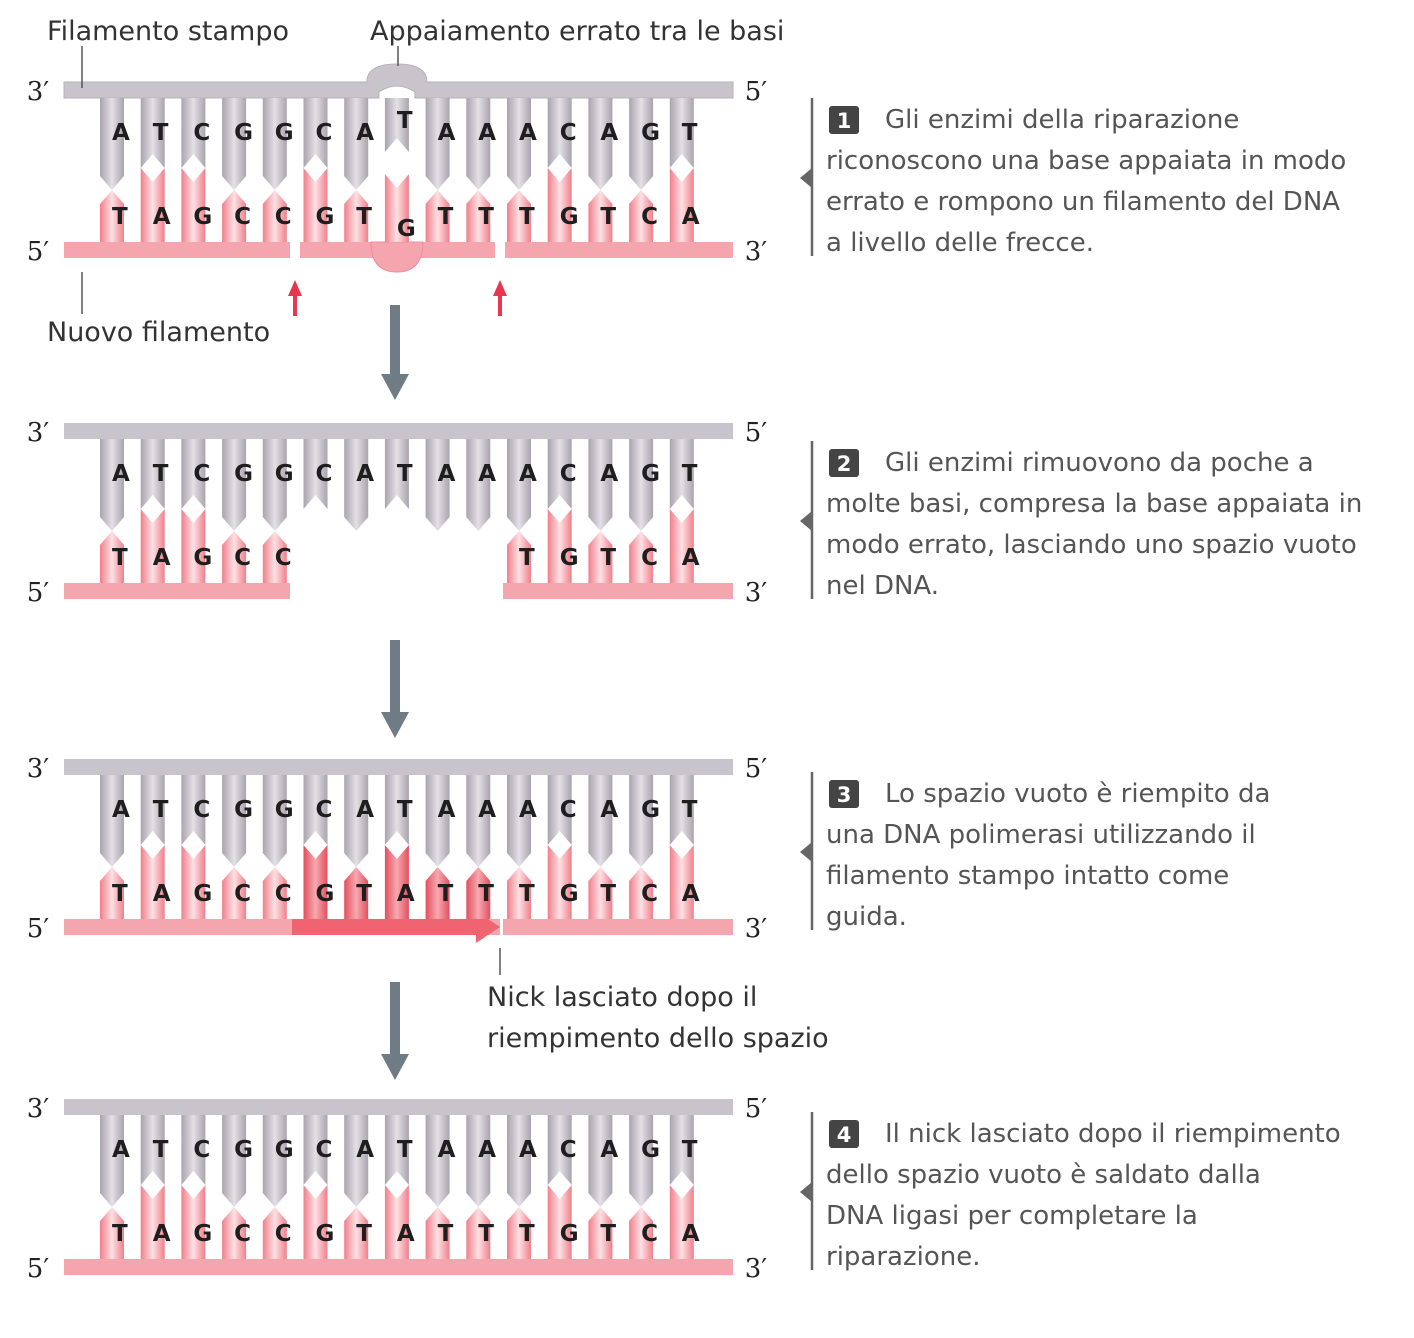 The image size is (1414, 1338). What do you see at coordinates (756, 433) in the screenshot?
I see `end-label-5prime-top: 5′` at bounding box center [756, 433].